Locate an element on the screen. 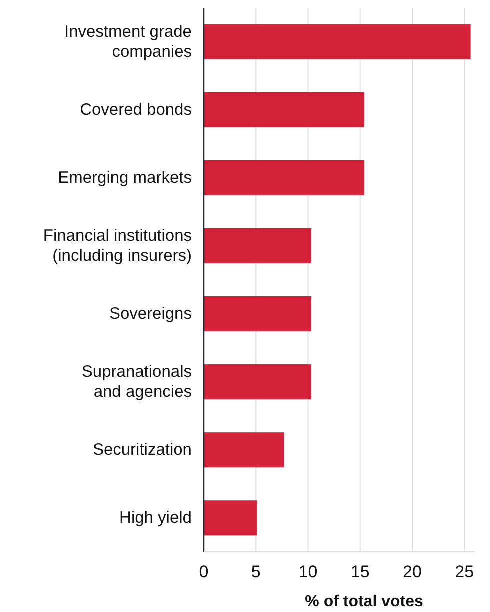 Image resolution: width=490 pixels, height=612 pixels. x-tick-label: 0 is located at coordinates (204, 572).